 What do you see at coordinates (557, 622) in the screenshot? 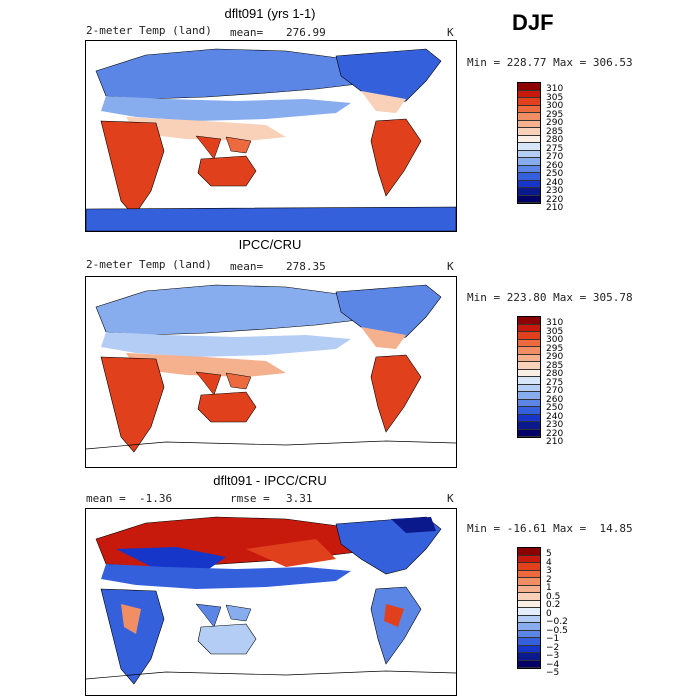
I see `colorbar-tick: −0.2` at bounding box center [557, 622].